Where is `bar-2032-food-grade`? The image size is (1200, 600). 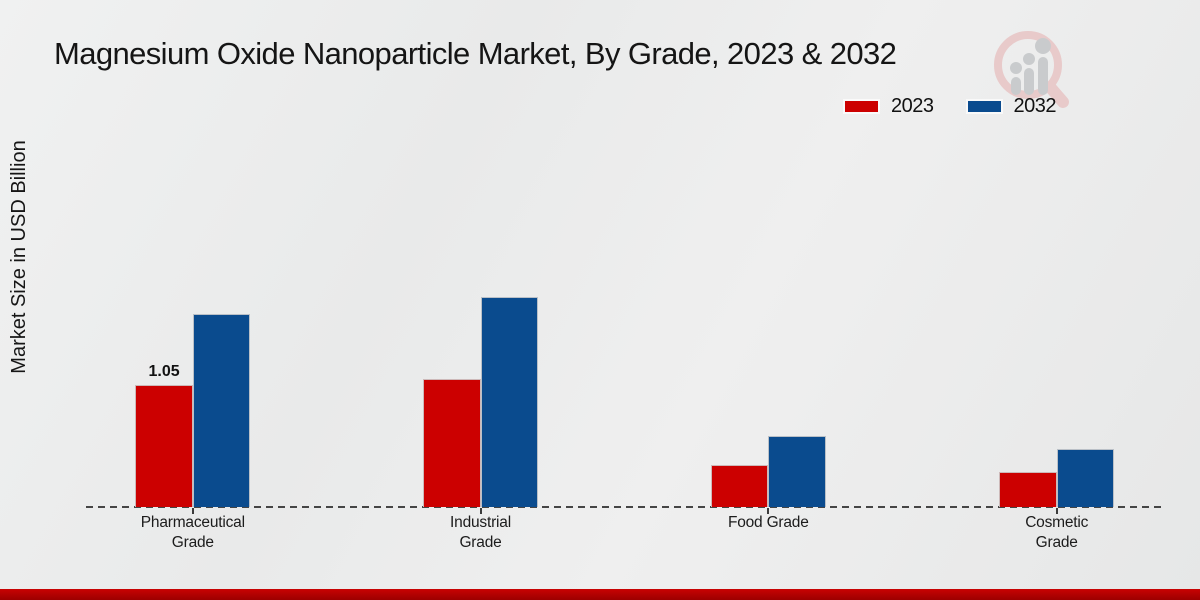 bar-2032-food-grade is located at coordinates (797, 471).